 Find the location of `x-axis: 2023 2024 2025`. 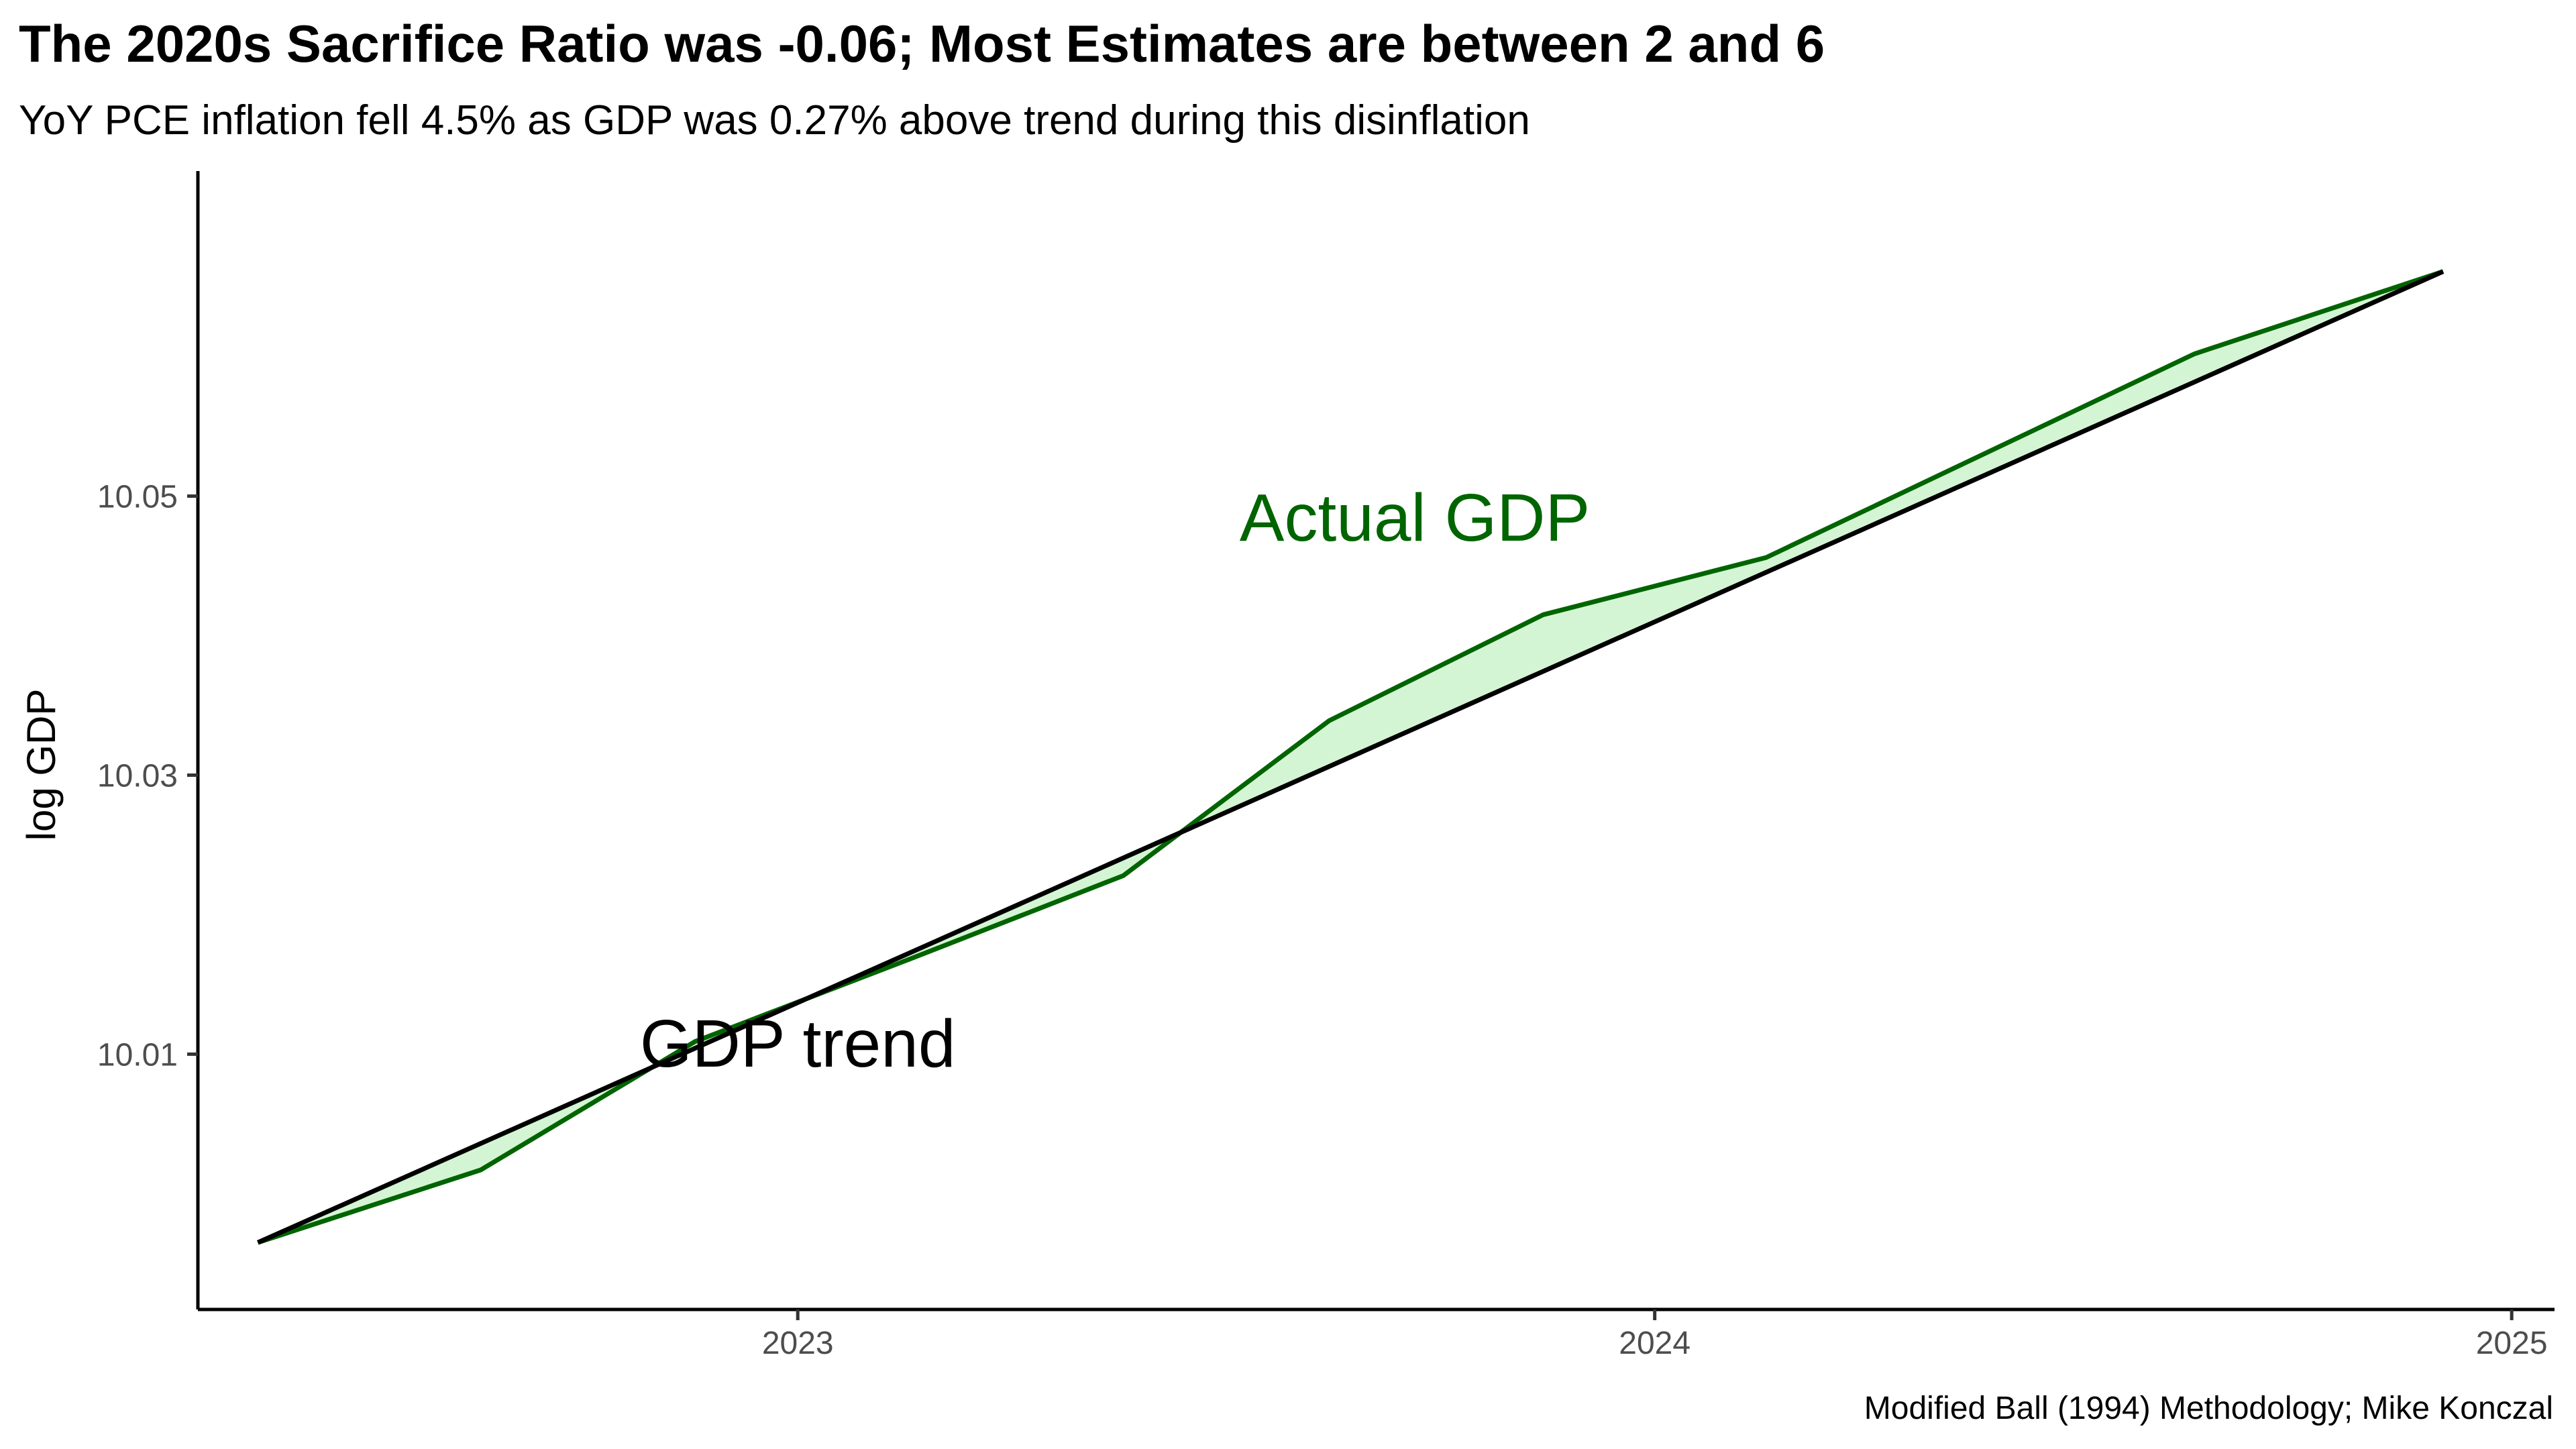

x-axis: 2023 2024 2025 is located at coordinates (1655, 1335).